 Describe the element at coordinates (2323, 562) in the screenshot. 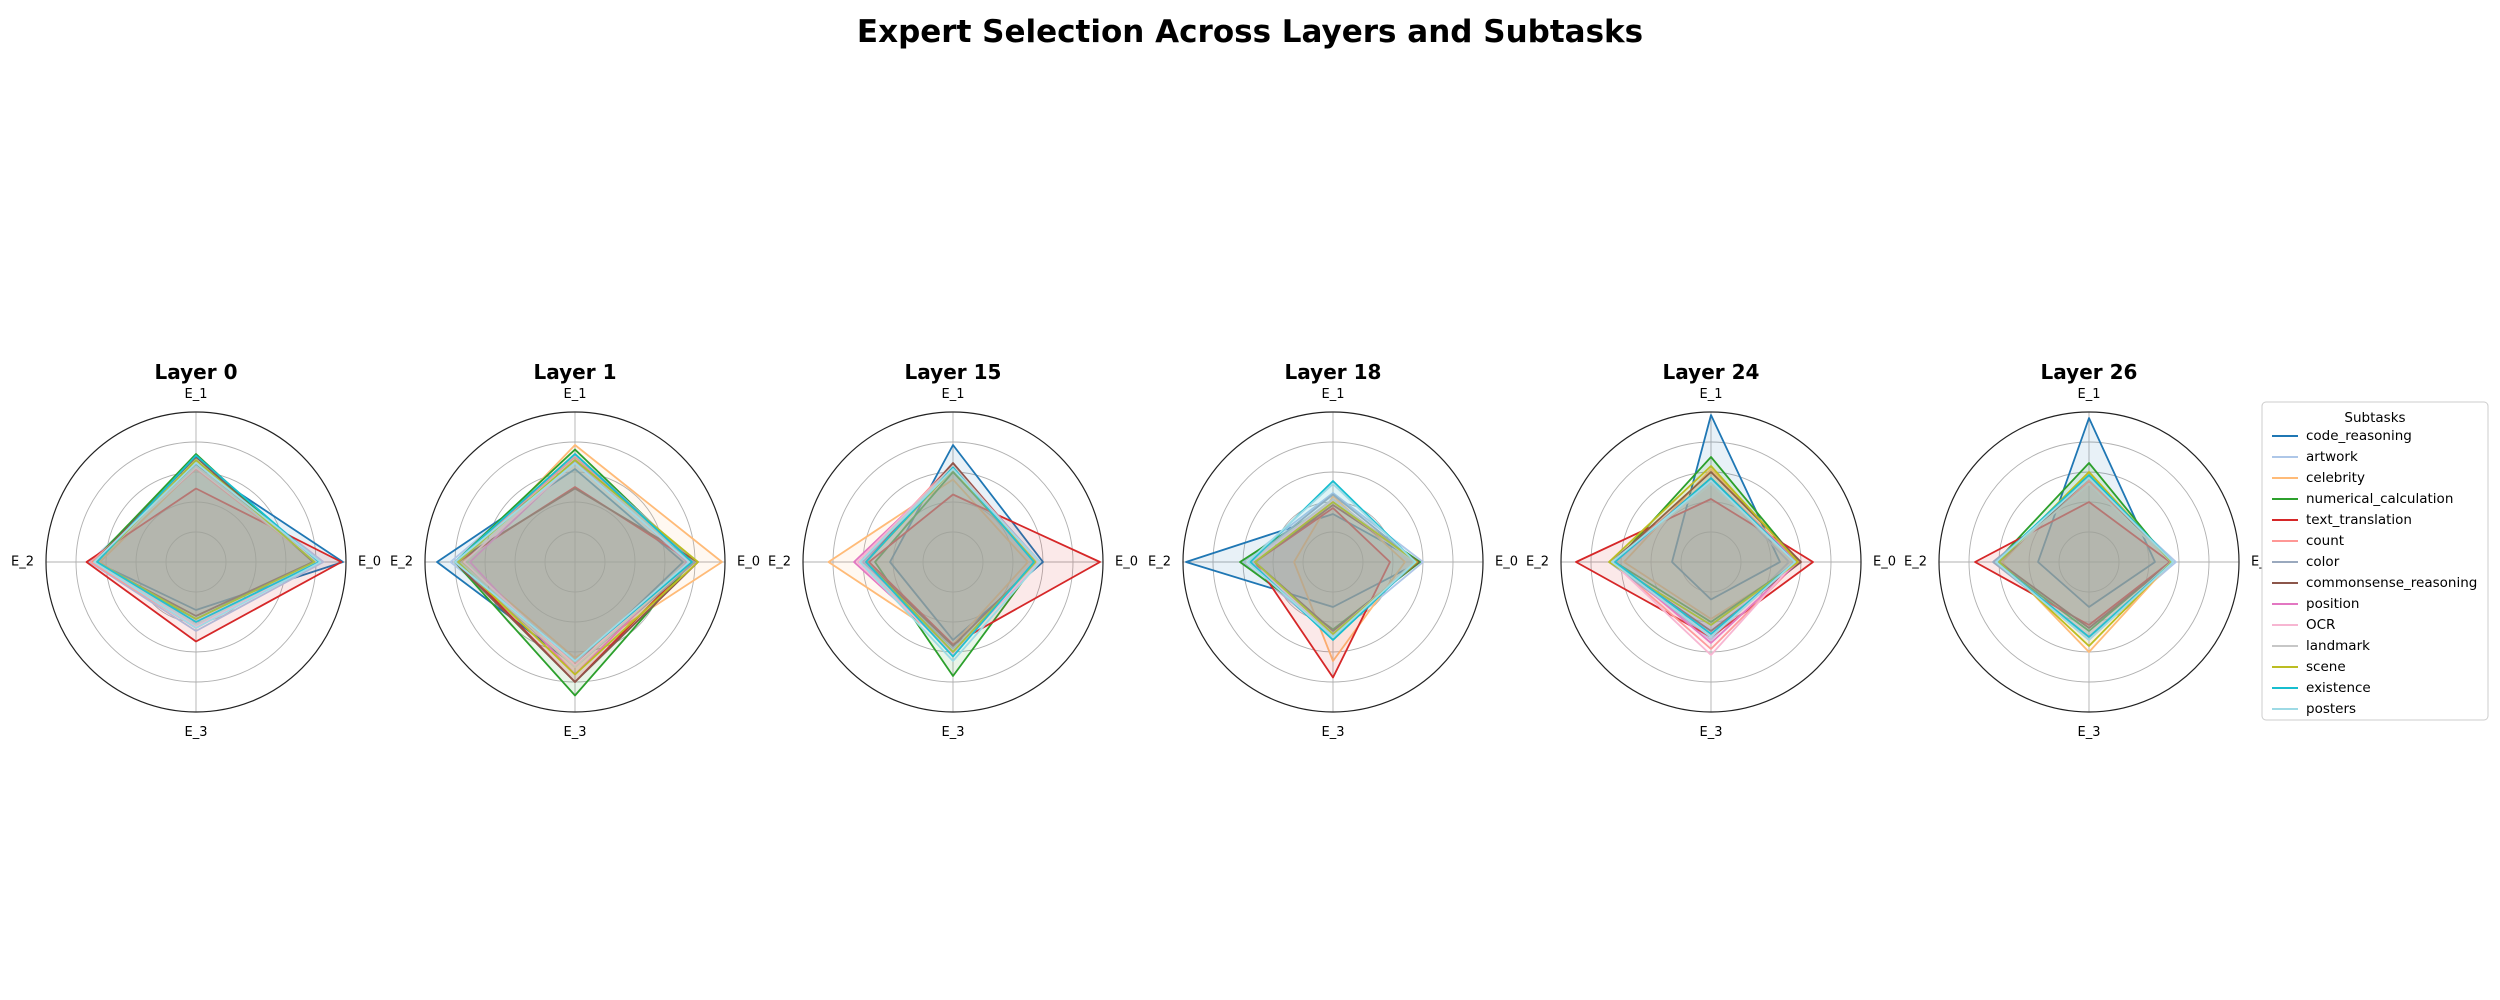

I see `legend-label: color` at that location.